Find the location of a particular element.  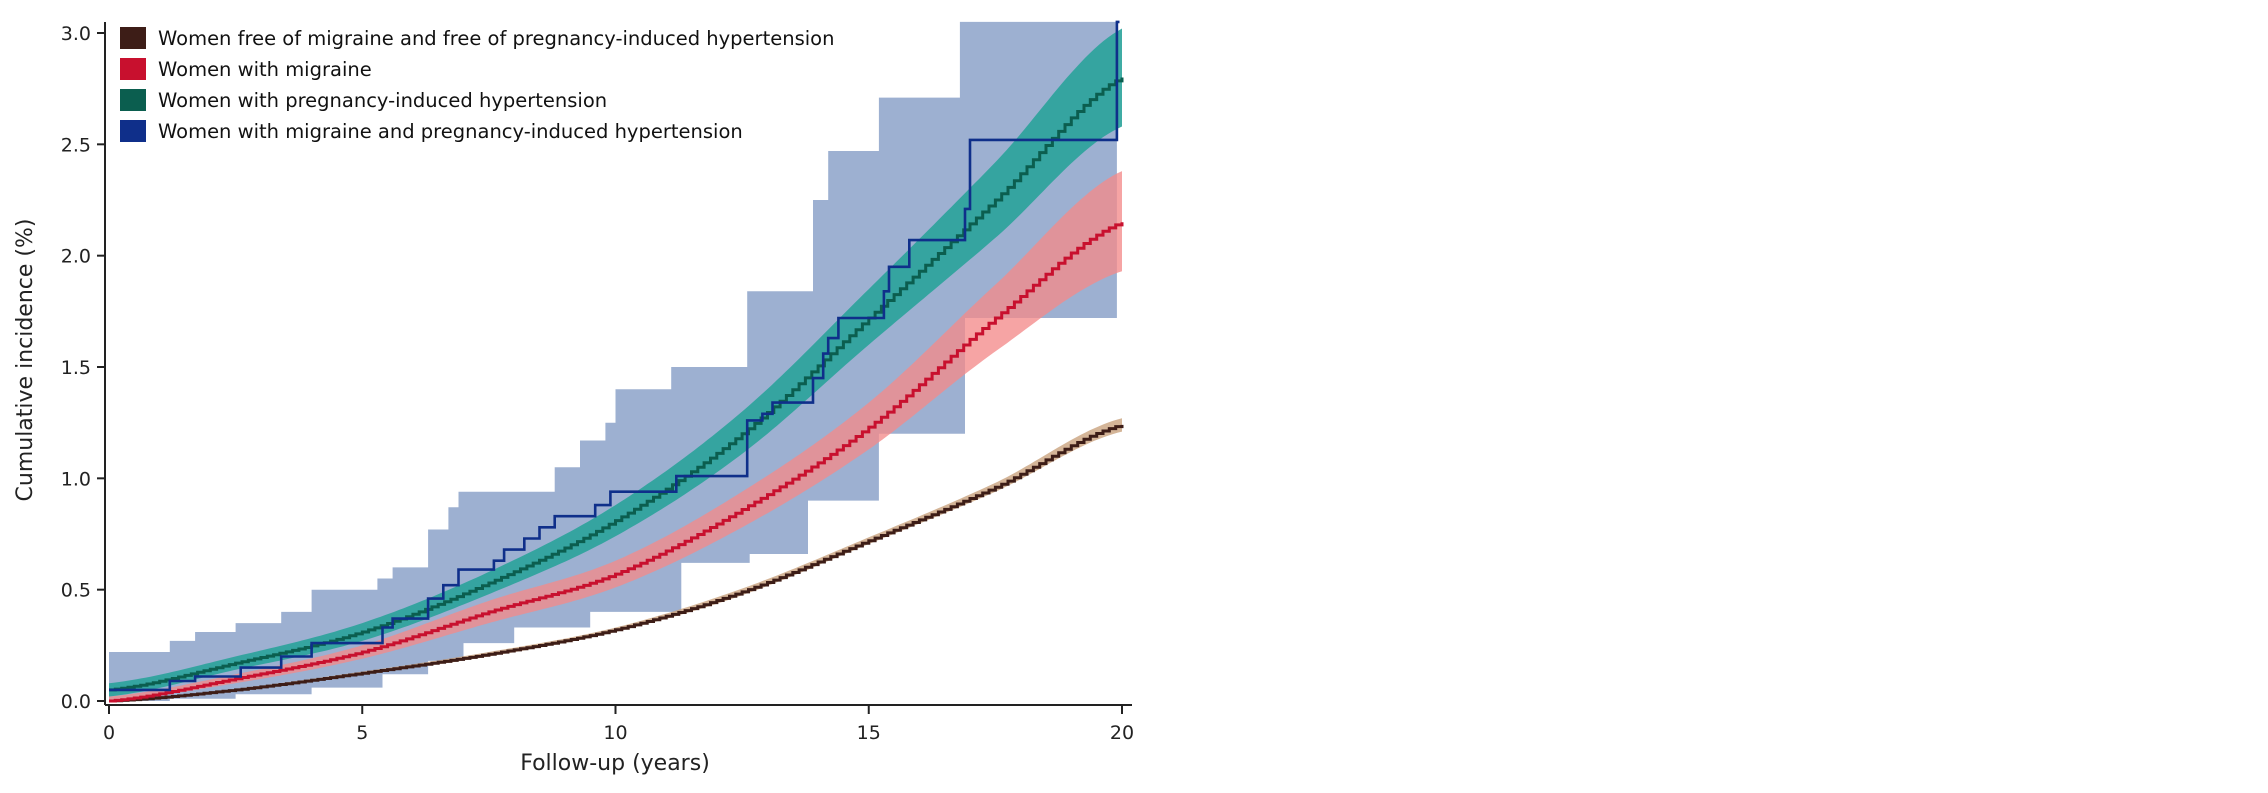

y-tick-label: 1.0 is located at coordinates (76, 479).